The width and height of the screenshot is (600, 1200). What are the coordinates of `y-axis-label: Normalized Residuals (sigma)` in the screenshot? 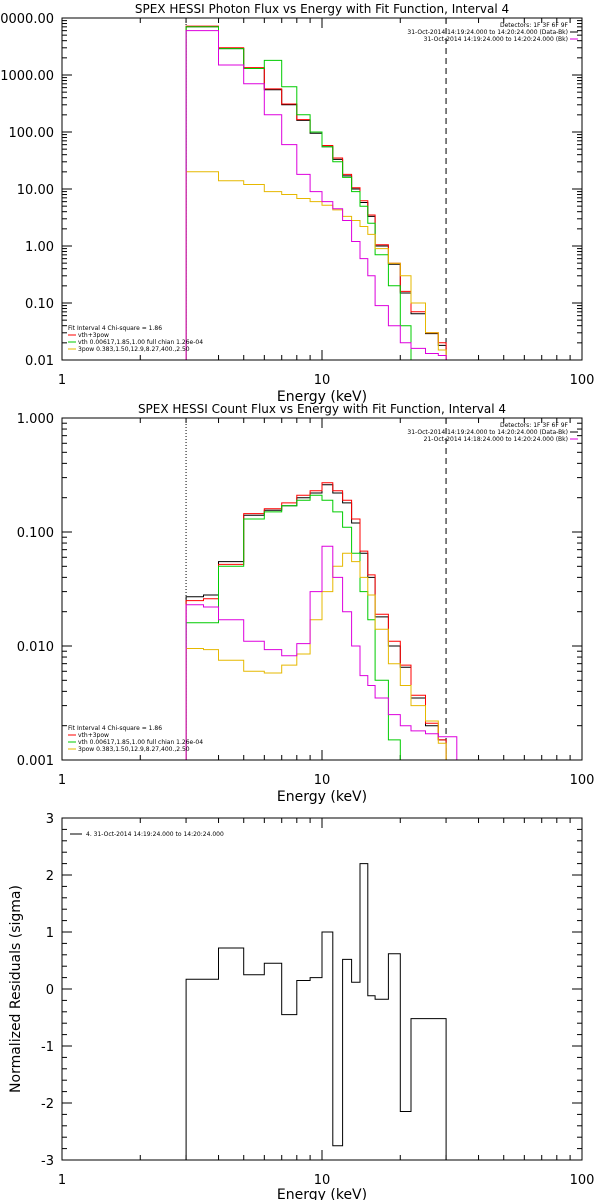 It's located at (16, 989).